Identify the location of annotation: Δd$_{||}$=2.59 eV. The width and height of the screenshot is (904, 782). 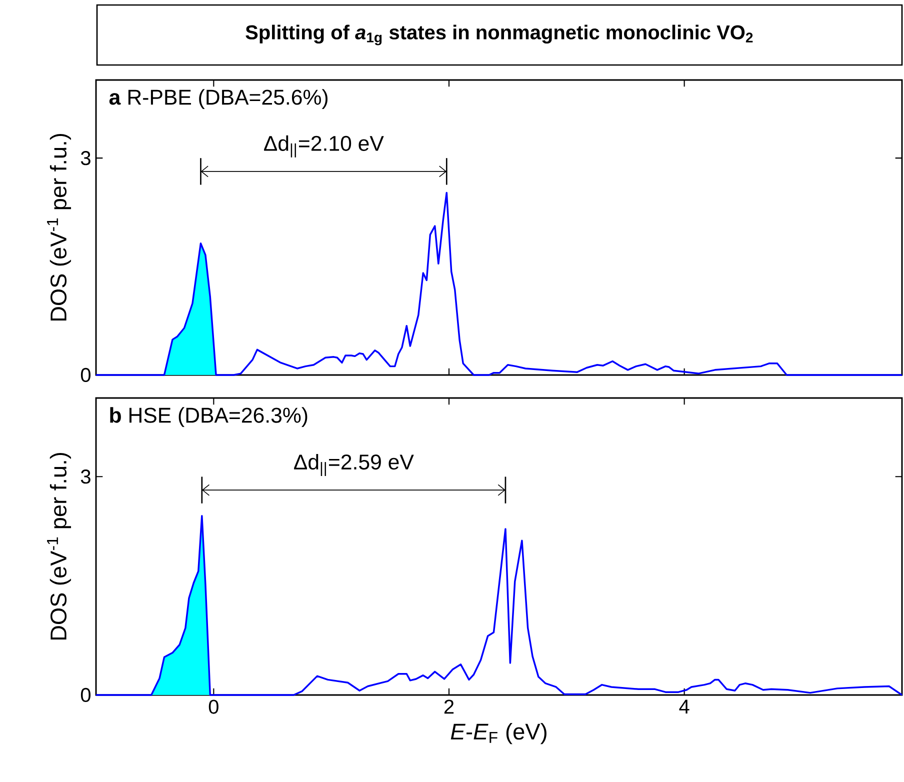
(354, 465).